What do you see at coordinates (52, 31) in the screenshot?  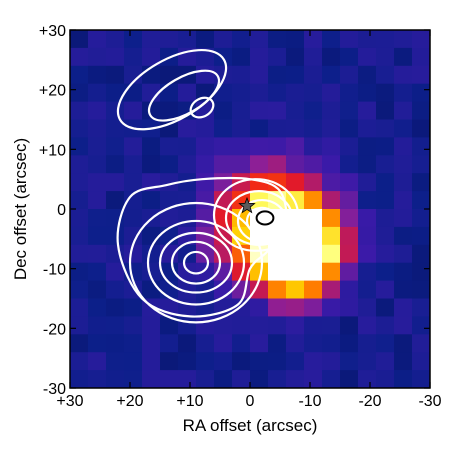 I see `y-tick-label: +30` at bounding box center [52, 31].